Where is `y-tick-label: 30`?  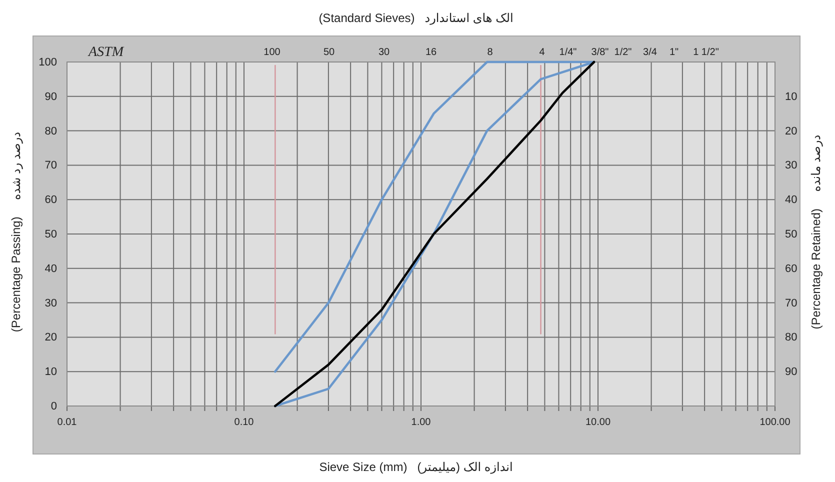 y-tick-label: 30 is located at coordinates (50, 303).